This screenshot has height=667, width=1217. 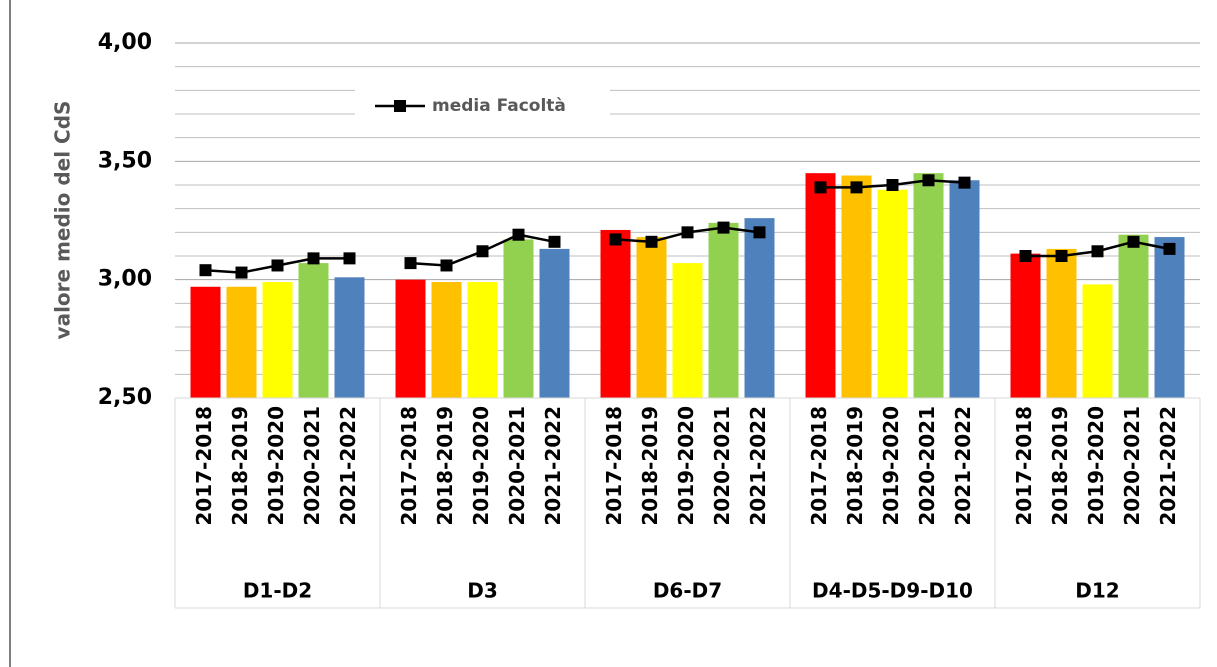 I want to click on group-label: D6-D7, so click(x=687, y=591).